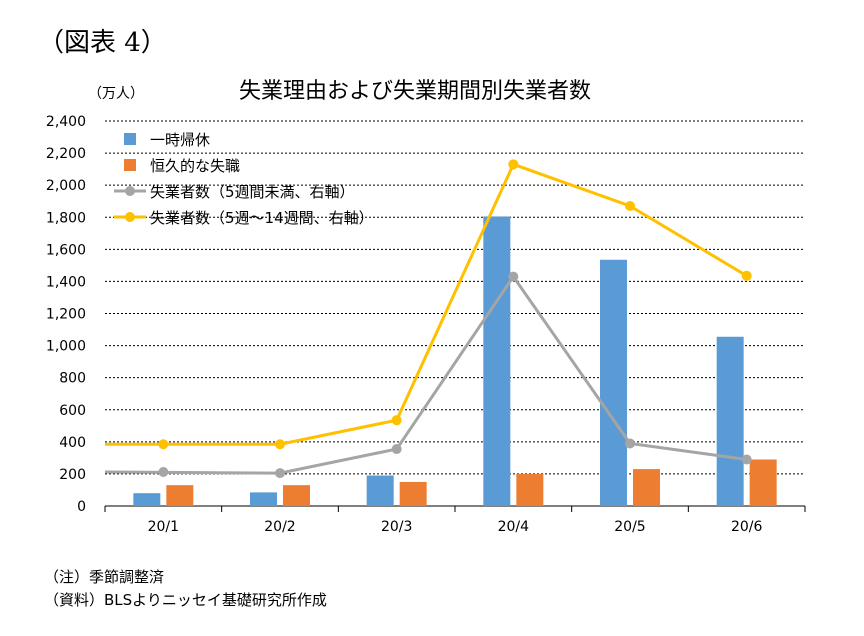 This screenshot has width=864, height=636. I want to click on x-tick-label: 20/5, so click(629, 527).